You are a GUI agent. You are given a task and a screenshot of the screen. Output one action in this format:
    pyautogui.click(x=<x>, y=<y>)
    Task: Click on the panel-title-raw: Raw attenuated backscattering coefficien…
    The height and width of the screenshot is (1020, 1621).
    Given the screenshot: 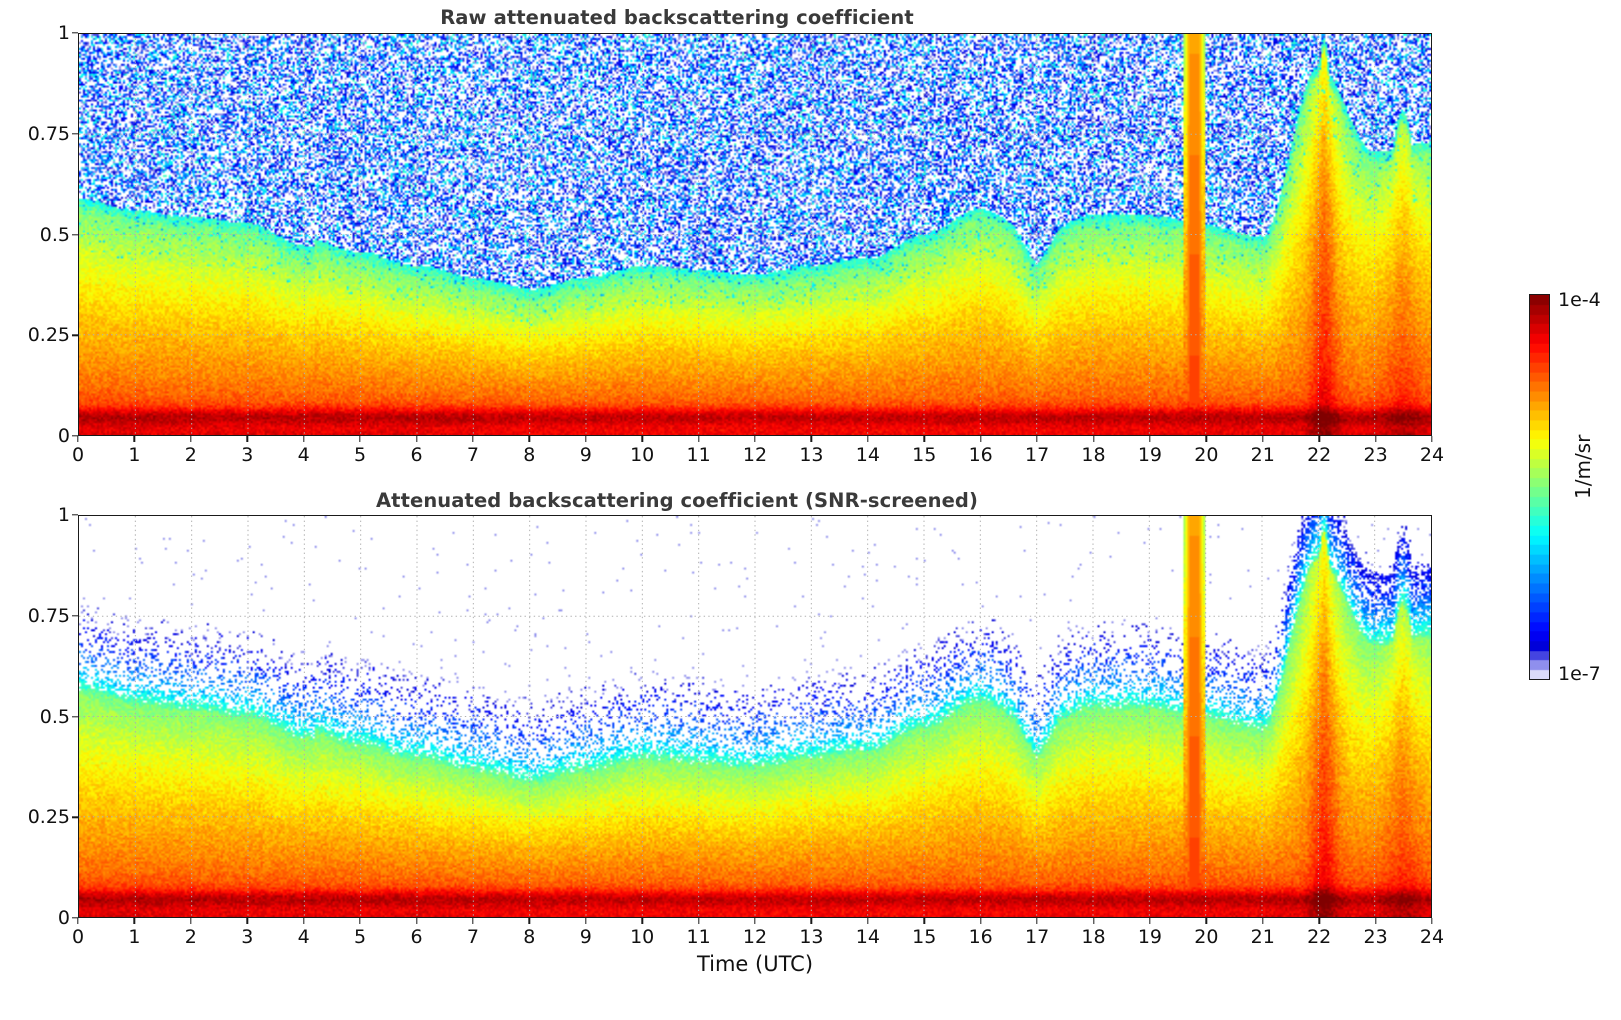 What is the action you would take?
    pyautogui.click(x=677, y=17)
    